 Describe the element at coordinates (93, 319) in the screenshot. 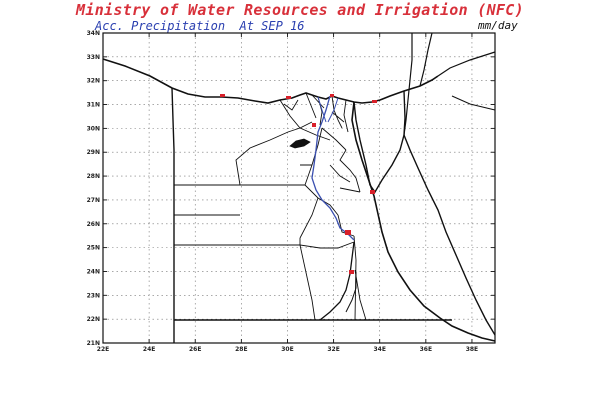

I see `lat-tick-label: 22N` at that location.